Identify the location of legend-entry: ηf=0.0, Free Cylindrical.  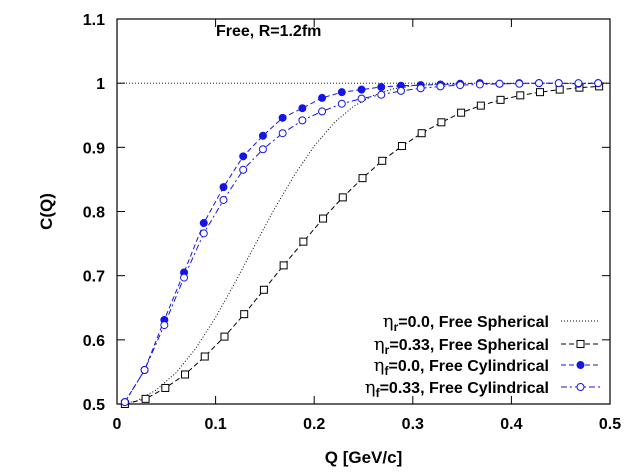
(487, 366).